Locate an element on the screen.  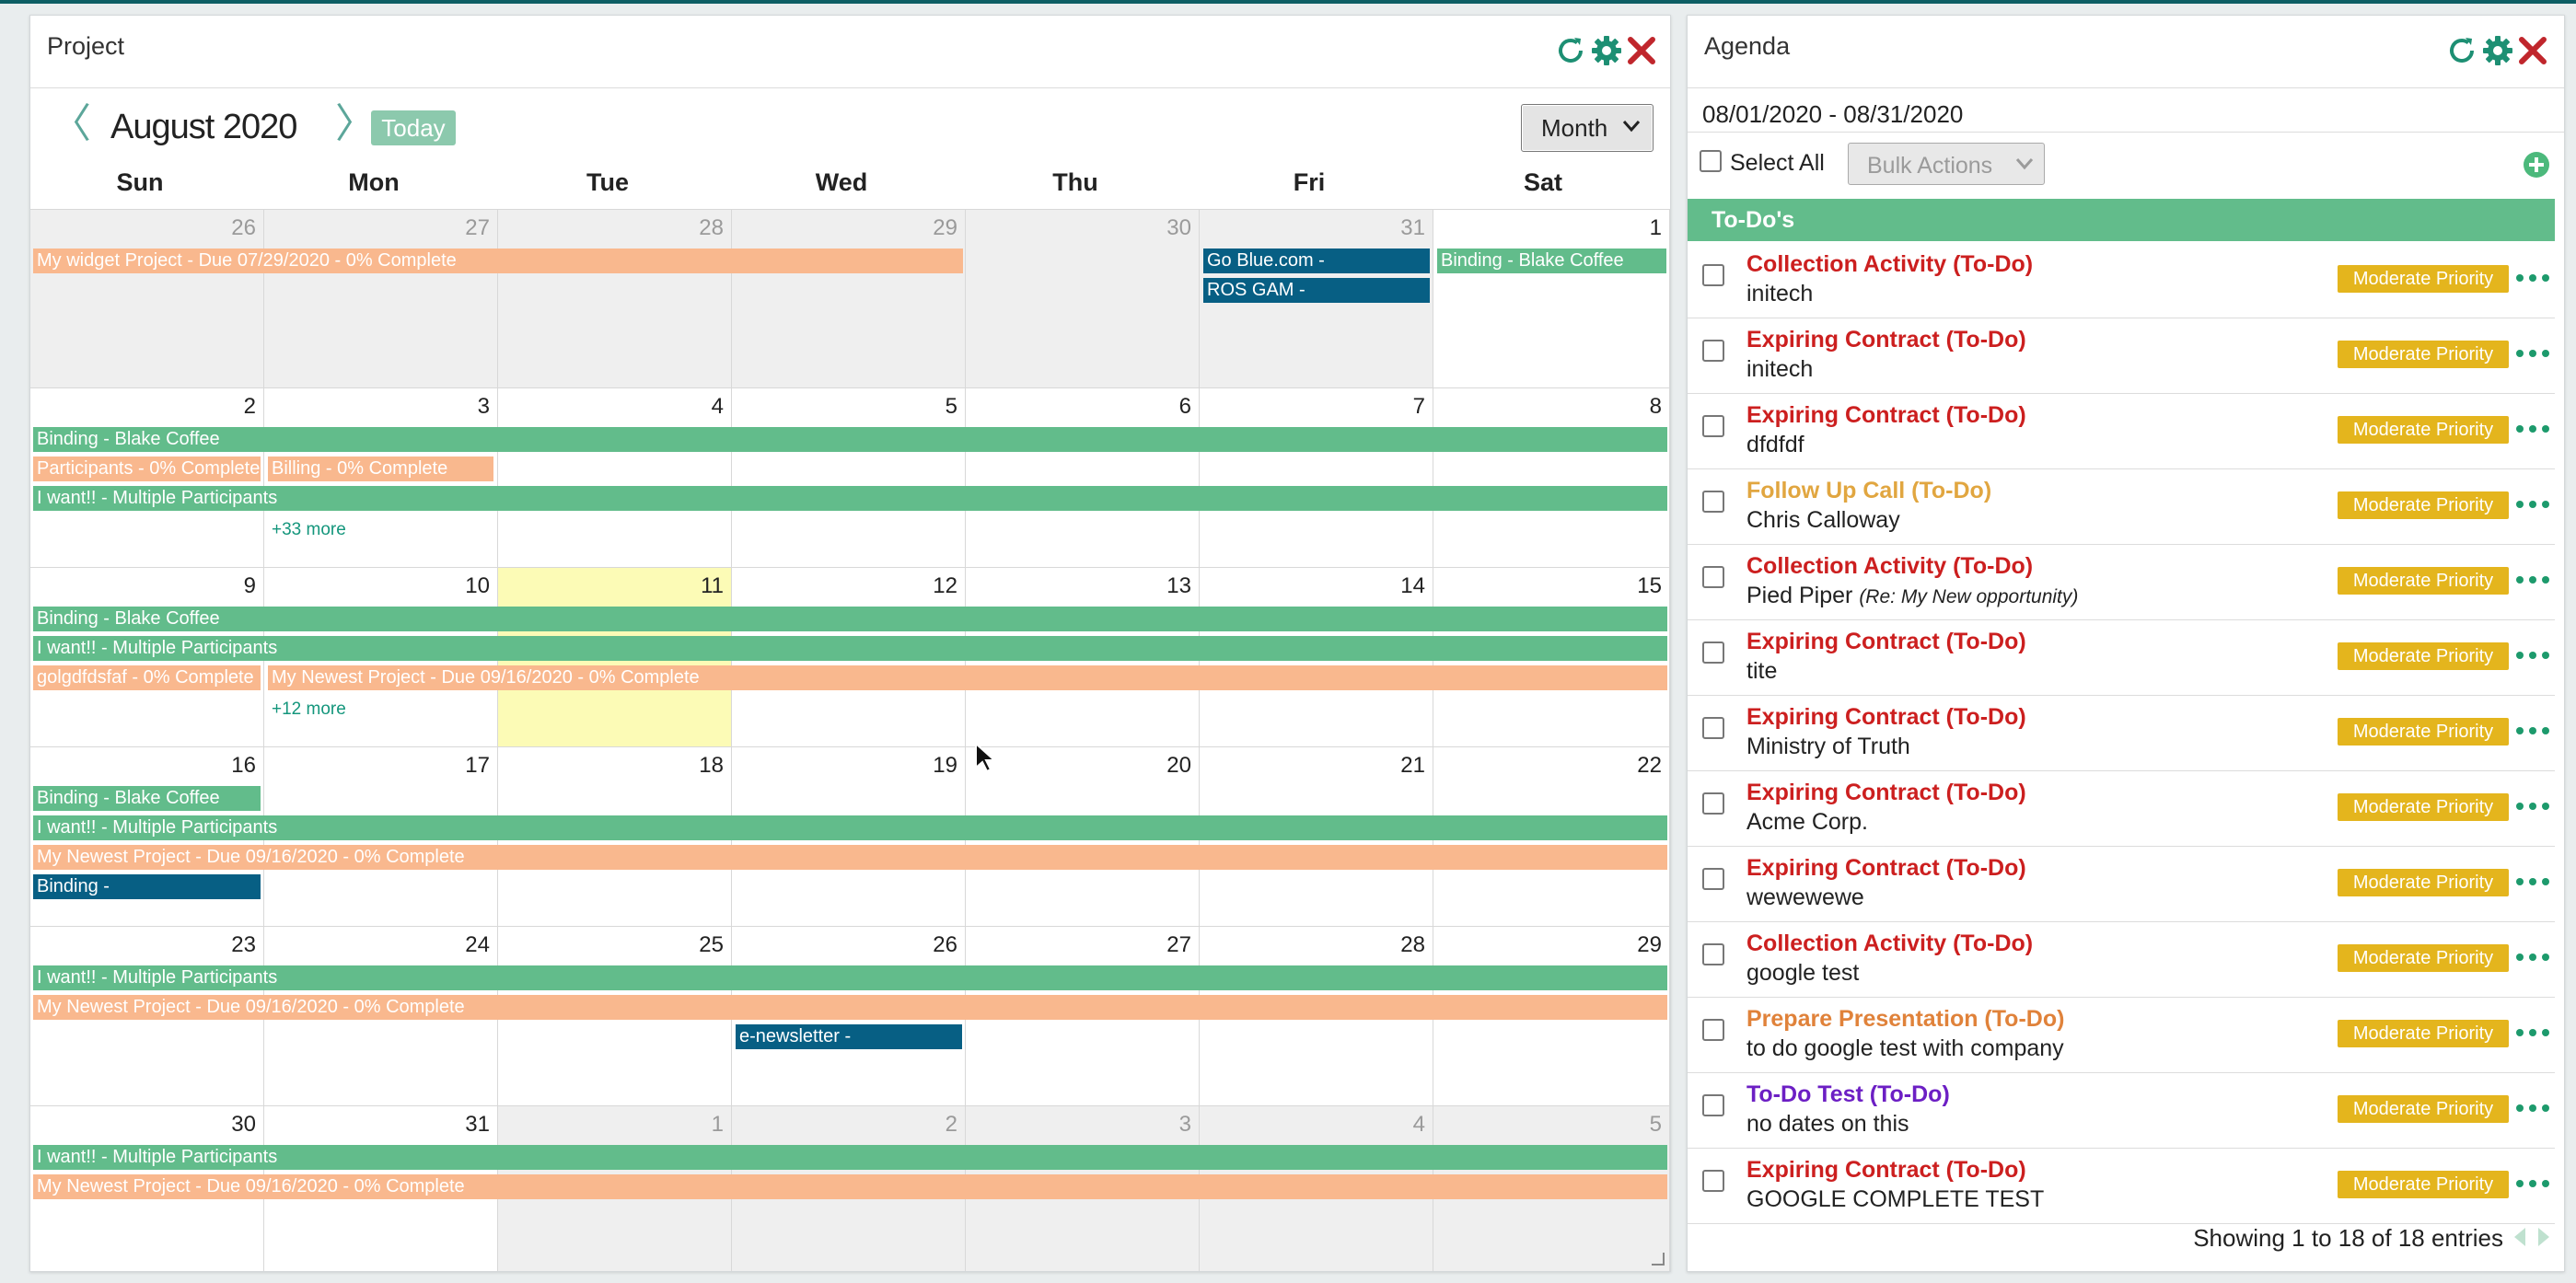
view-select: Month is located at coordinates (1587, 128).